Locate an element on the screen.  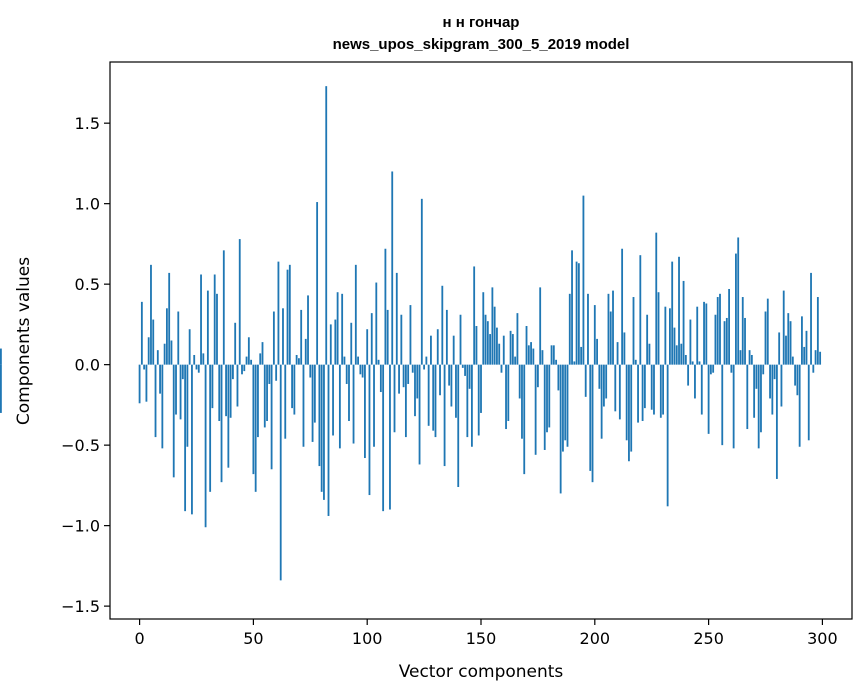
y-axis-ticks: −1.5 −1.0 −0.5 0.0 0.5 1.0 1.5 is located at coordinates (85, 365).